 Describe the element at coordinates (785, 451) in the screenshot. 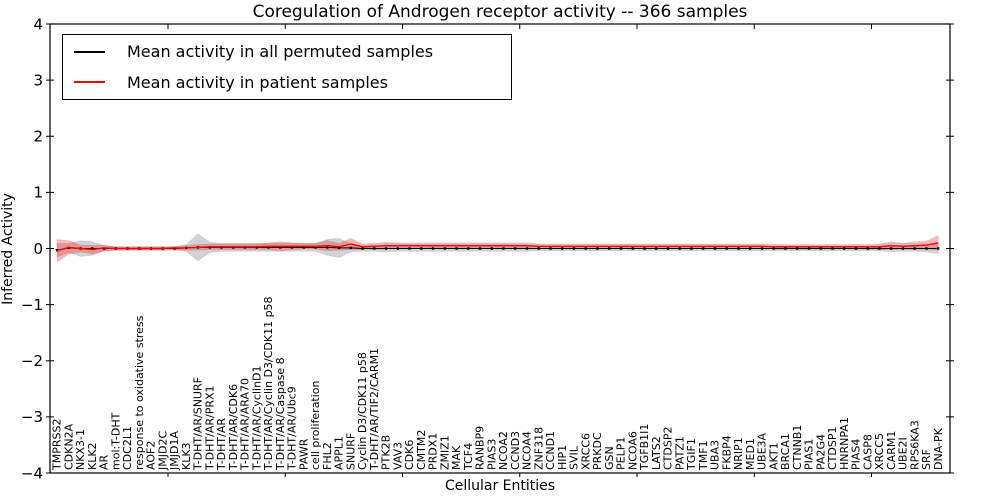

I see `x-tick-label: BRCA1` at that location.